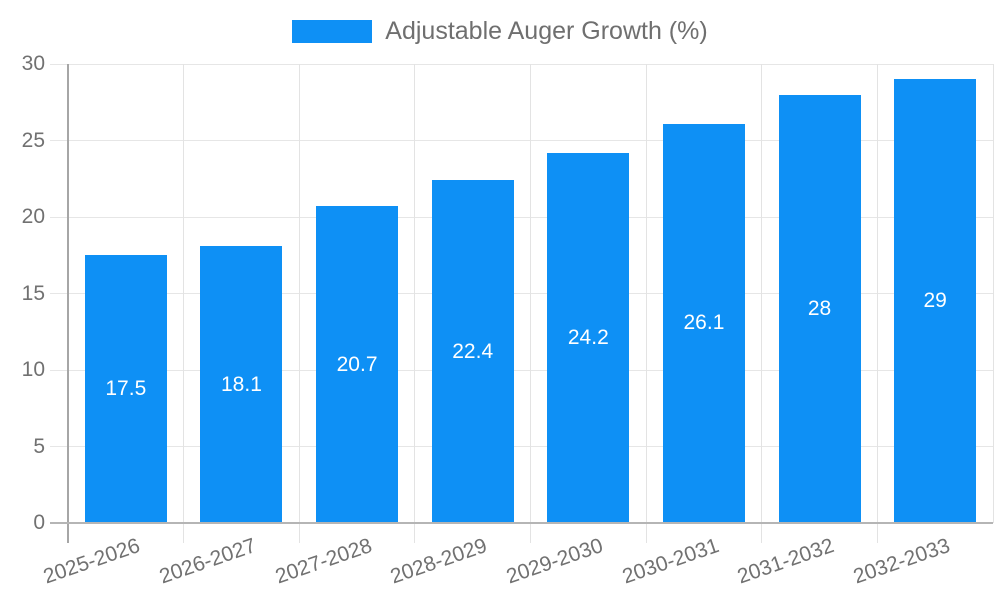 This screenshot has height=600, width=1000. I want to click on x-axis-tick-label: 2031-2032, so click(786, 561).